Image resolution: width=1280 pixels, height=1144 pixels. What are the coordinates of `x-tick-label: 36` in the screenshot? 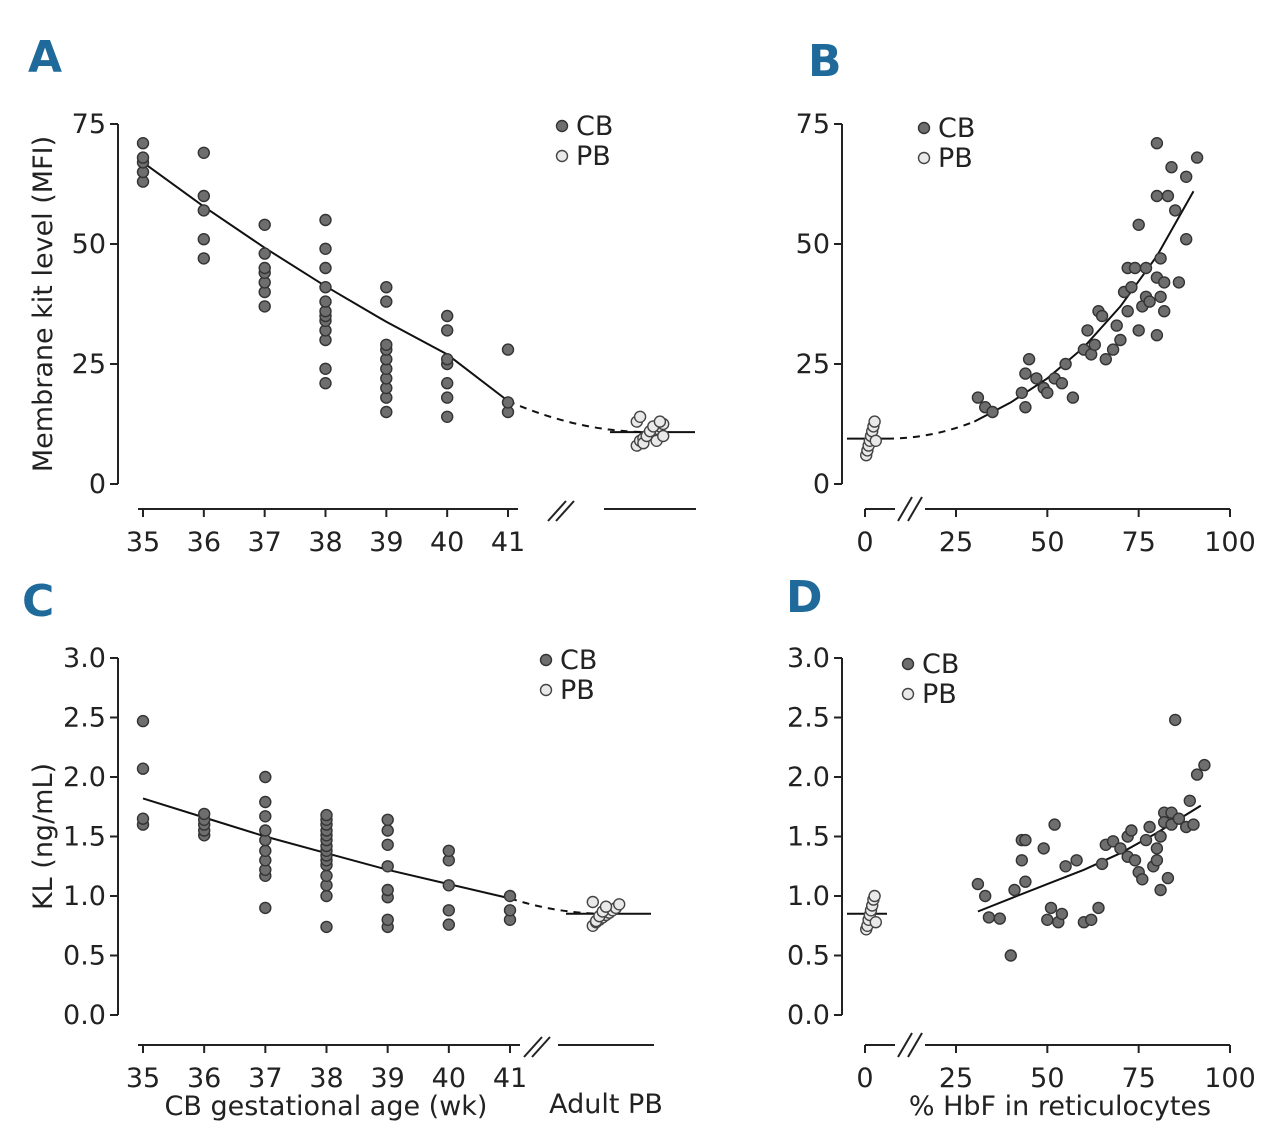 It's located at (204, 1078).